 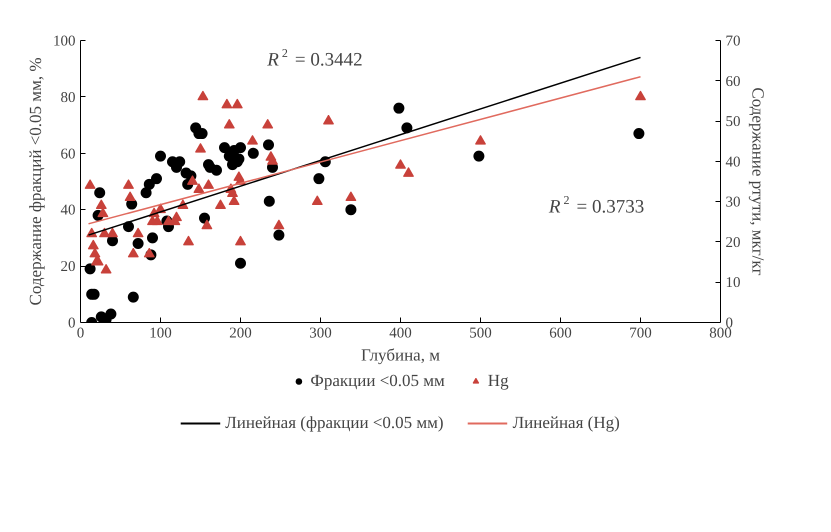 What do you see at coordinates (68, 98) in the screenshot?
I see `y-tick-label: 80` at bounding box center [68, 98].